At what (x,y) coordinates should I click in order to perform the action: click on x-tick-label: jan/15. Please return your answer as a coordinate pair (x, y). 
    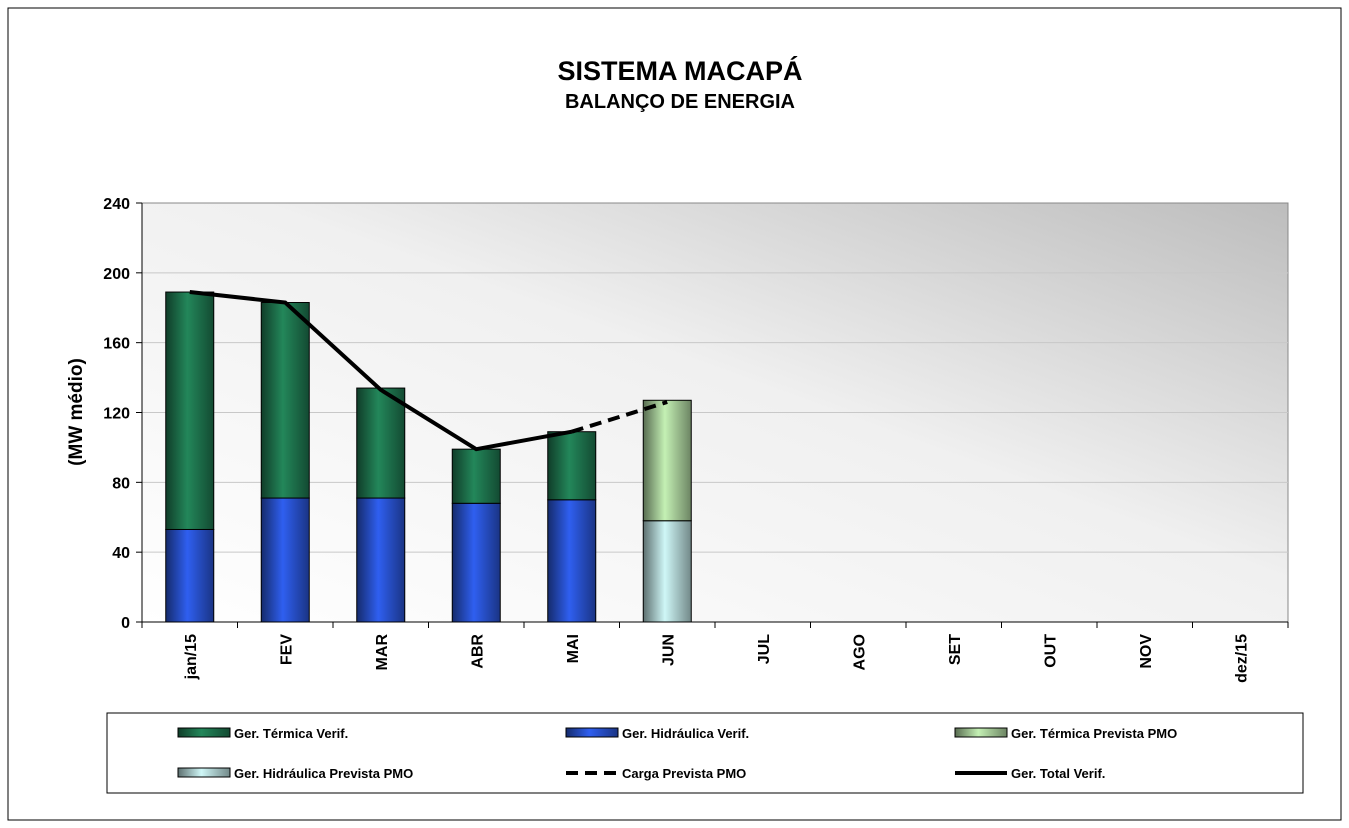
    Looking at the image, I should click on (191, 657).